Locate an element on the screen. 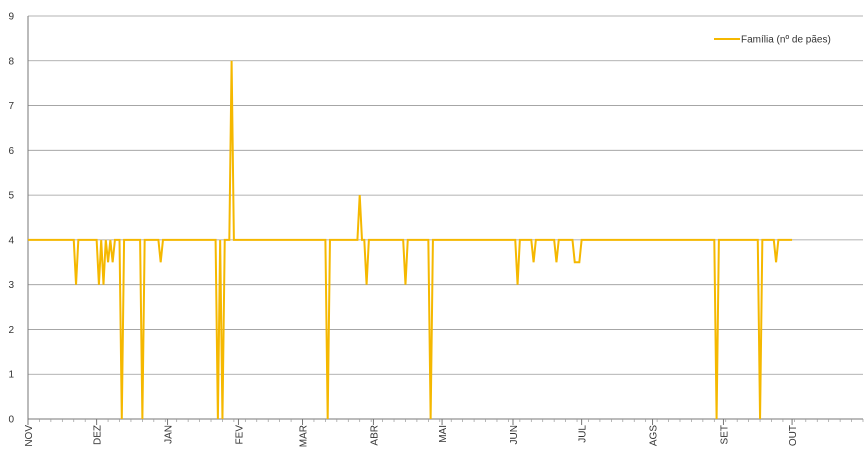  y-tick-label: 5 is located at coordinates (11, 196).